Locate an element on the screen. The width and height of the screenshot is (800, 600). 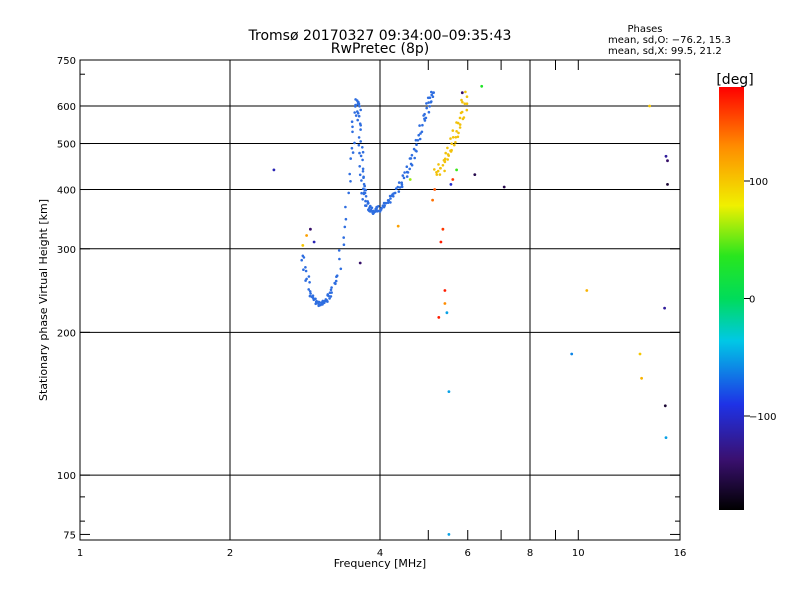
y-tick-label: 400 is located at coordinates (66, 191).